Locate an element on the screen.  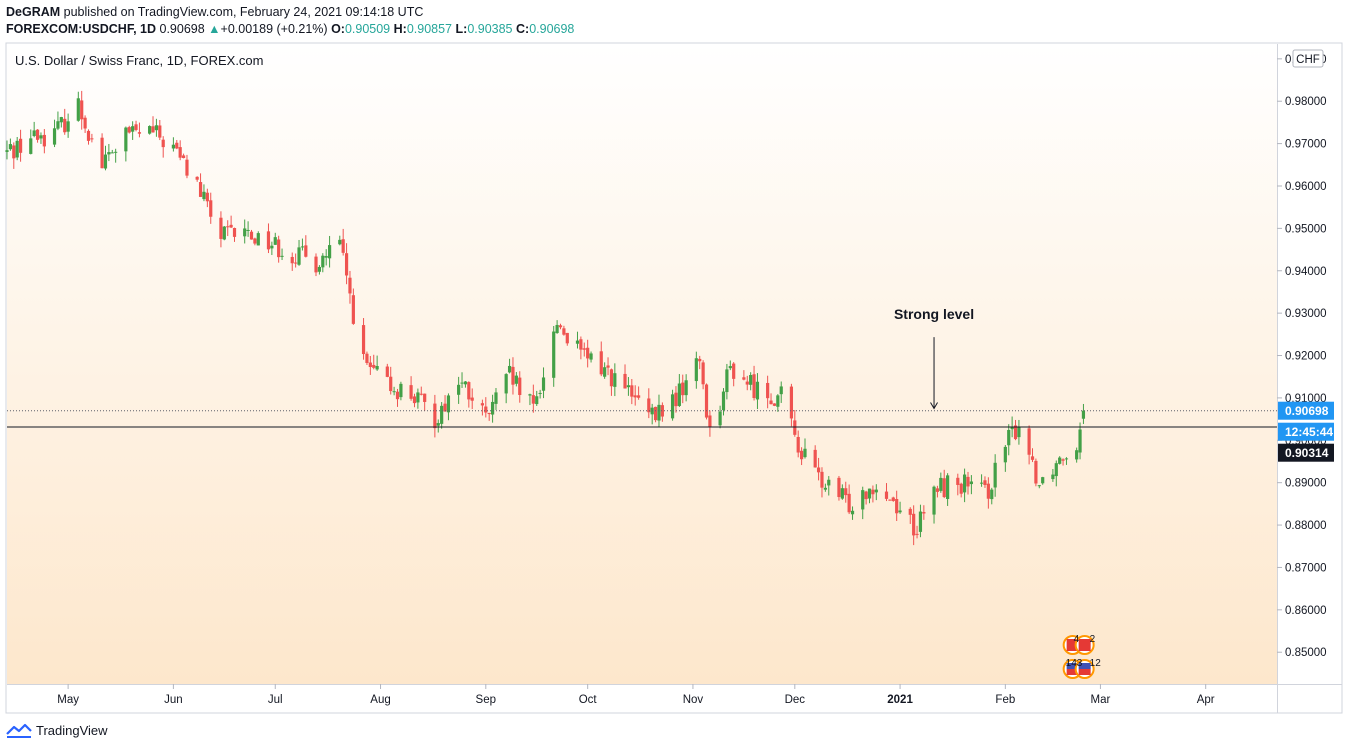
price-axis-label: 0.90698 is located at coordinates (1306, 410).